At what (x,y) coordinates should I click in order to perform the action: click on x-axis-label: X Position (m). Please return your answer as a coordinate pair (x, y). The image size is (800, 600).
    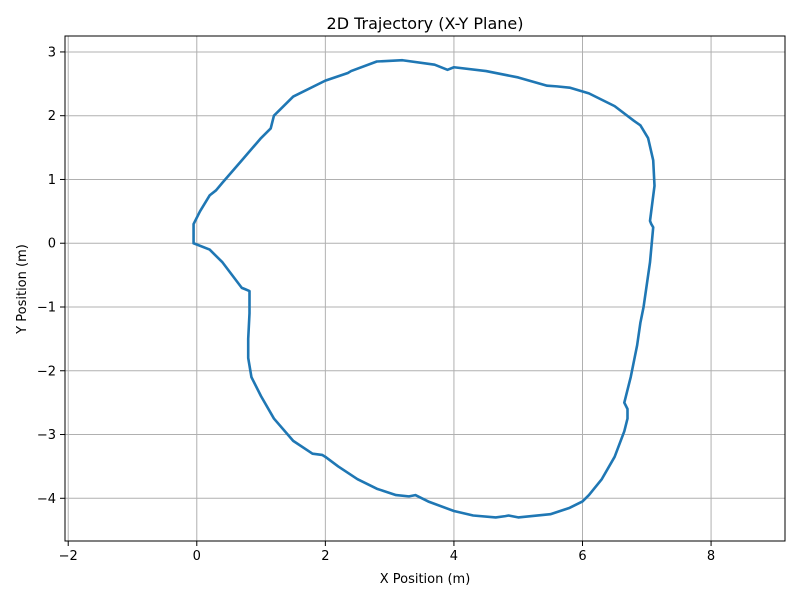
    Looking at the image, I should click on (425, 579).